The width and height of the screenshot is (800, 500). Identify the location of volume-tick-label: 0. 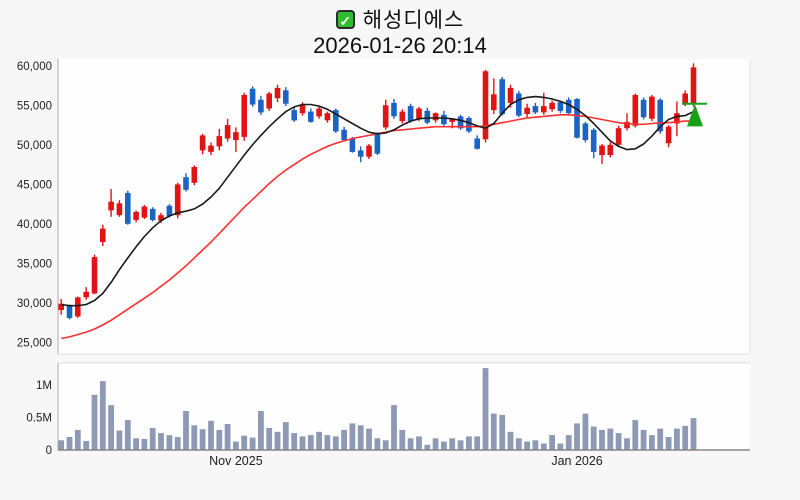
(49, 451).